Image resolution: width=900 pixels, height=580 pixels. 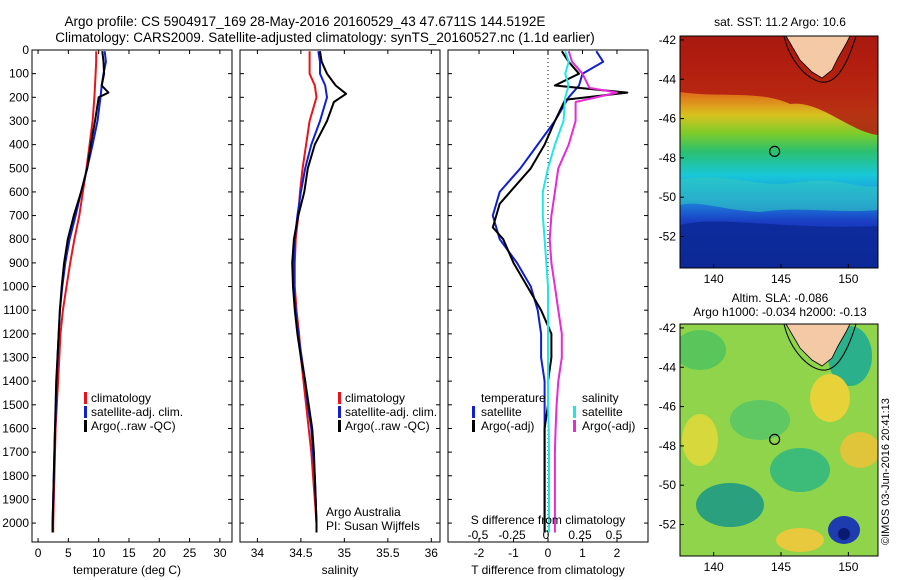 I want to click on legend-label-t-satellite: satellite, so click(x=501, y=412).